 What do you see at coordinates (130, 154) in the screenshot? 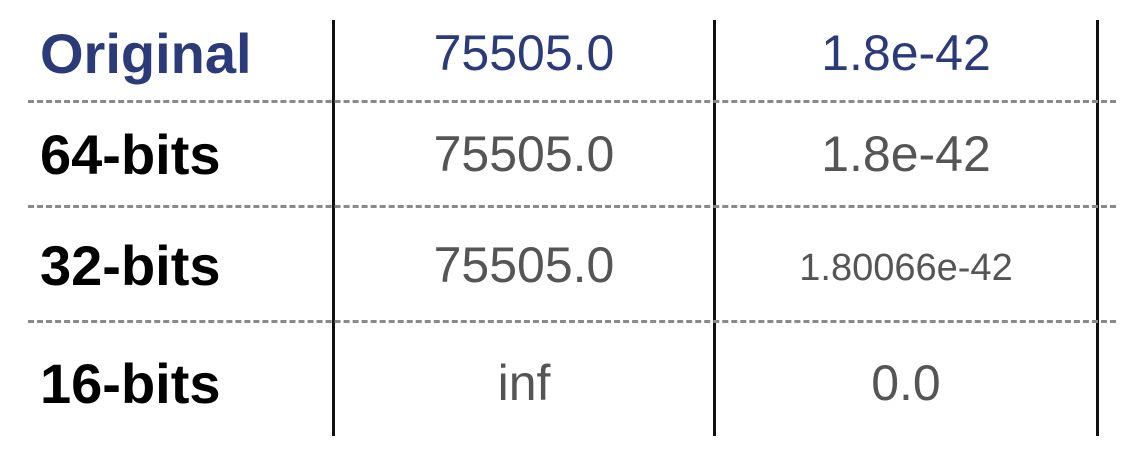
I see `row-label-64-bits: 64-bits` at bounding box center [130, 154].